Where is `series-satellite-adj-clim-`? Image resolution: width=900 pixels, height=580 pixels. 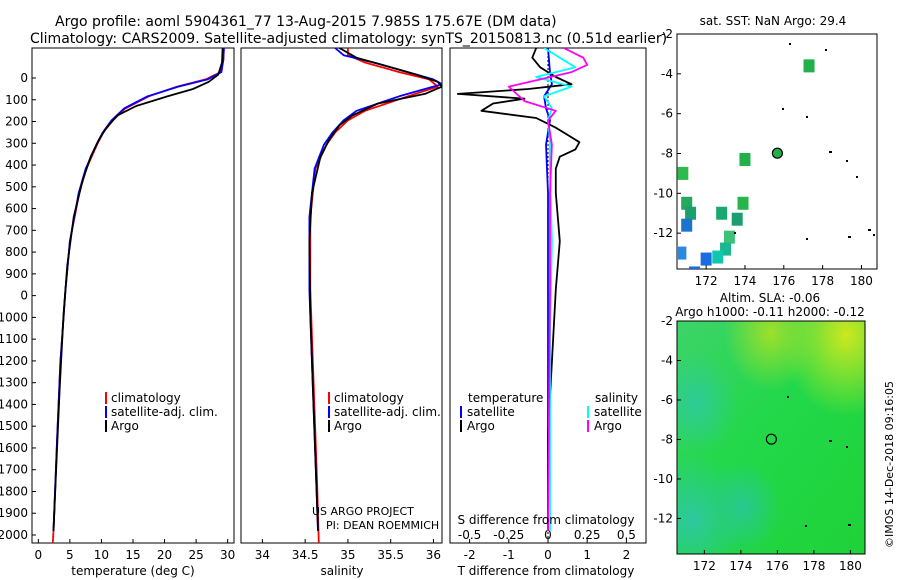
series-satellite-adj-clim- is located at coordinates (375, 289).